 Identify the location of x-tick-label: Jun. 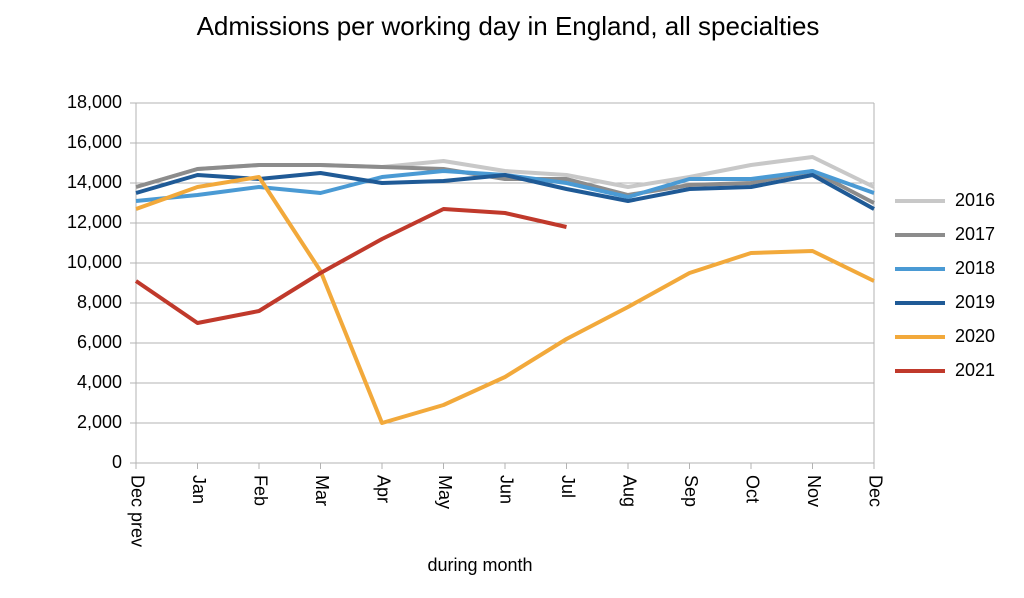
(506, 489).